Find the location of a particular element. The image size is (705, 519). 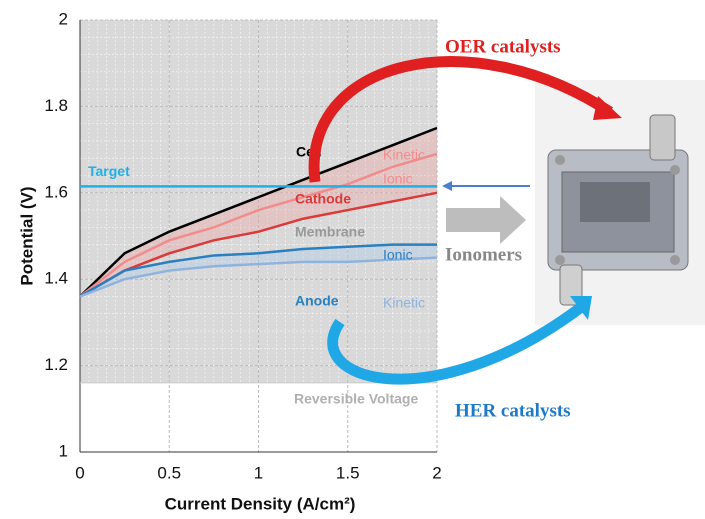

oer-arrowhead is located at coordinates (607, 108).